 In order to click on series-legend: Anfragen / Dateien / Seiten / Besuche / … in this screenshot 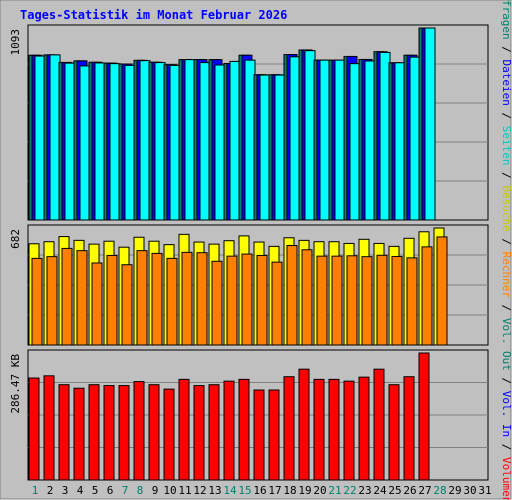, I will do `click(506, 250)`.